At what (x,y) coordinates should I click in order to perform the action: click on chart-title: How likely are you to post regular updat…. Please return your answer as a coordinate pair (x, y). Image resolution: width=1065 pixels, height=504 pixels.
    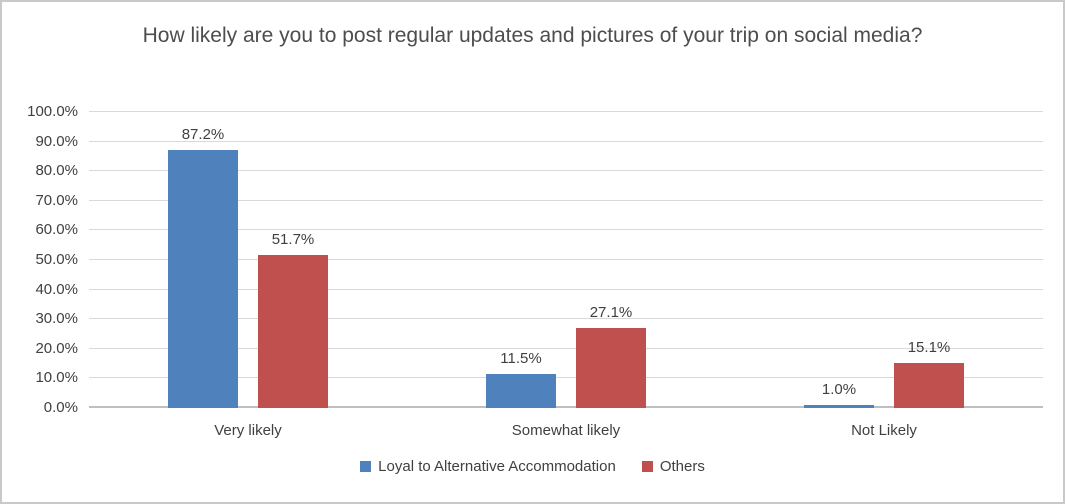
    Looking at the image, I should click on (532, 35).